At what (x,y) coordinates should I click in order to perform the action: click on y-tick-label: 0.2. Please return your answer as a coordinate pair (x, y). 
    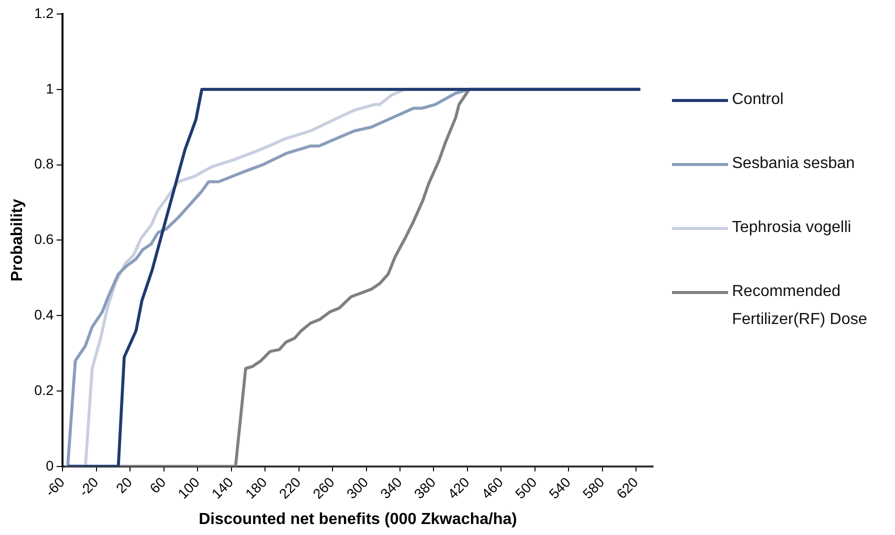
    Looking at the image, I should click on (44, 390).